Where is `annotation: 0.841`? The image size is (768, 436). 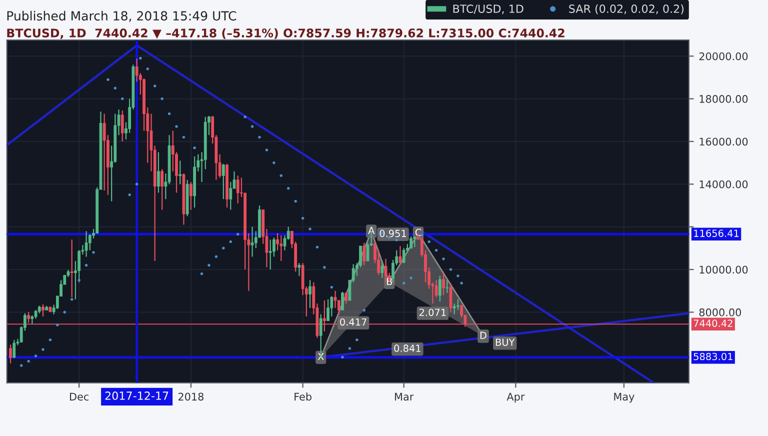
annotation: 0.841 is located at coordinates (407, 348).